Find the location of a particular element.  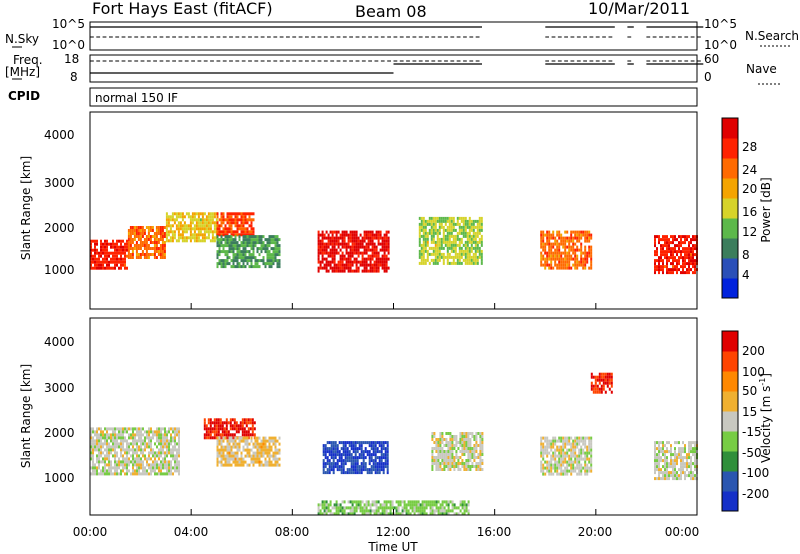

power-ytick-3000: 3000 is located at coordinates (59, 183).